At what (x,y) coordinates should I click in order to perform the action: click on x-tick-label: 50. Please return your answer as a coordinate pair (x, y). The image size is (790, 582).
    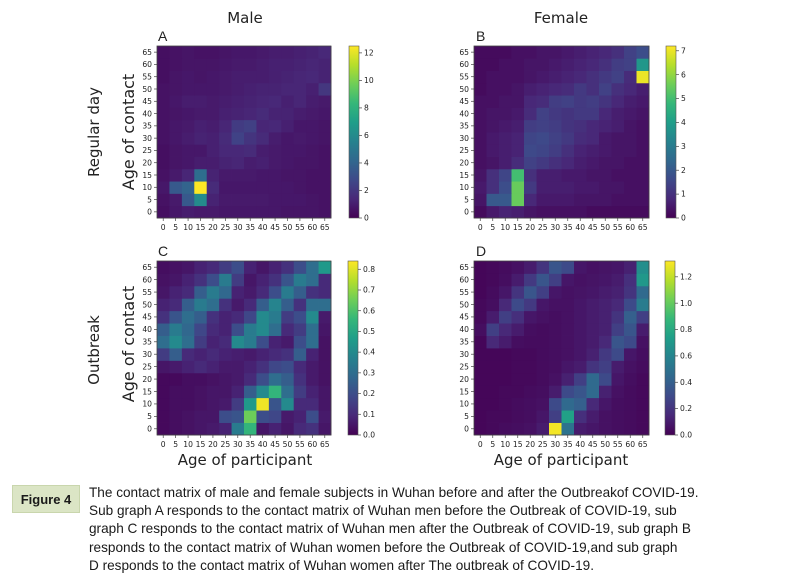
    Looking at the image, I should click on (288, 227).